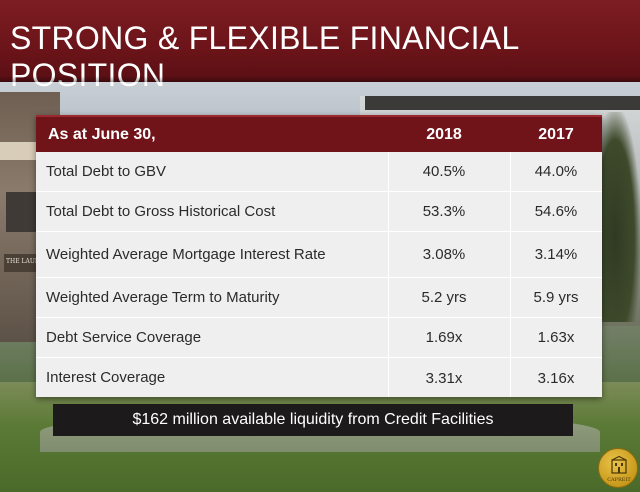  I want to click on row-label: Weighted Average Term to Maturity, so click(163, 297).